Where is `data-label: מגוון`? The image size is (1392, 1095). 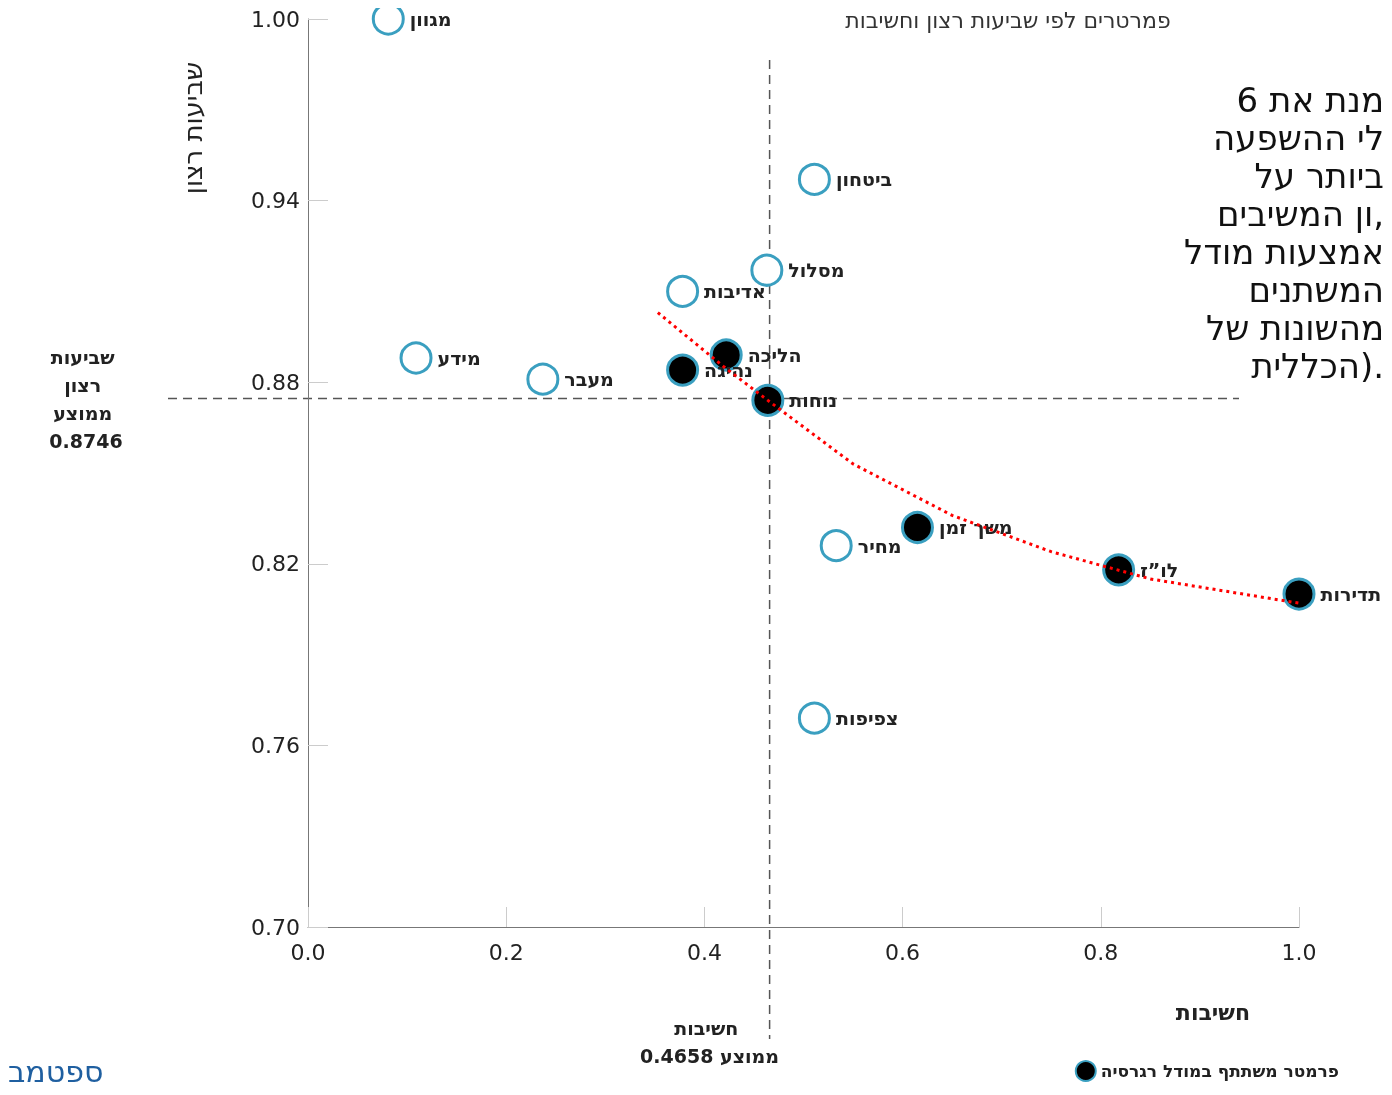
data-label: מגוון is located at coordinates (430, 19).